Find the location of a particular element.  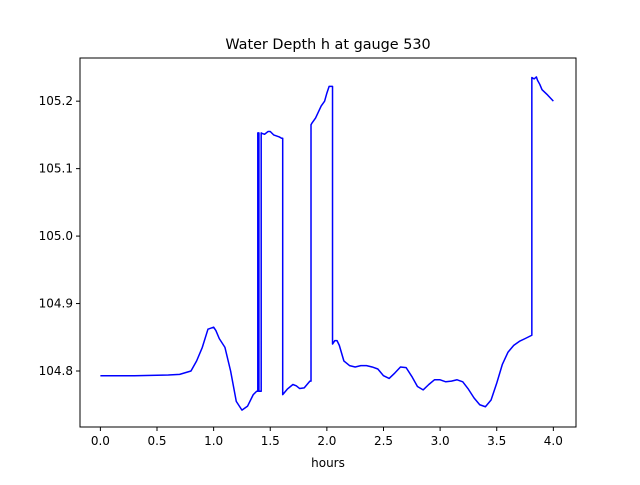

x-tick-label: 1.5 is located at coordinates (270, 441).